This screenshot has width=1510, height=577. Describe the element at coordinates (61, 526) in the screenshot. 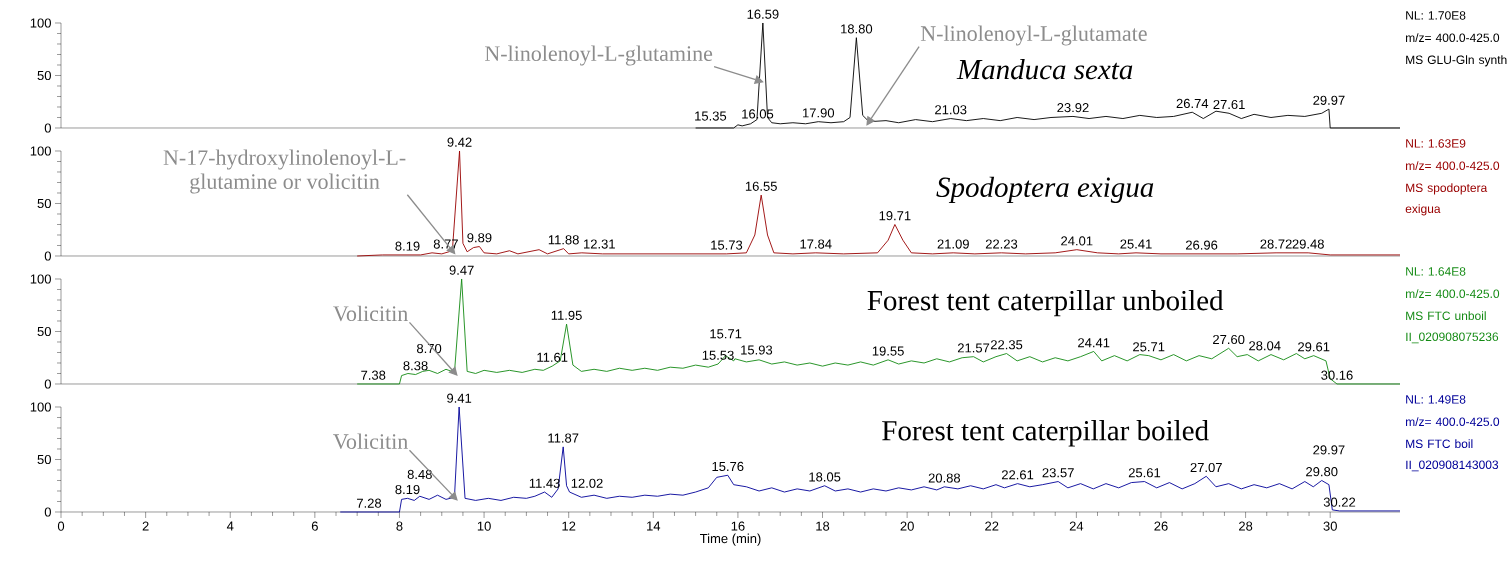

I see `x-tick-label: 0` at that location.